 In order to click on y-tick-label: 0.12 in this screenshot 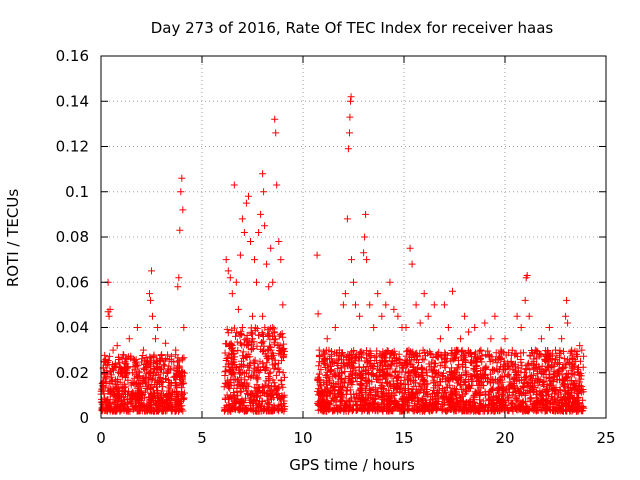, I will do `click(72, 147)`.